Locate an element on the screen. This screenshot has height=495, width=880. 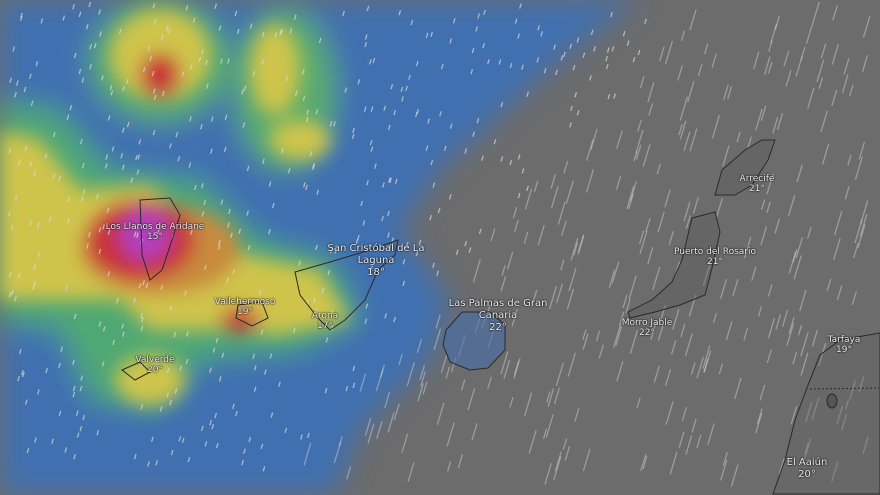
city-label: Morro Jable 22° is located at coordinates (647, 328).